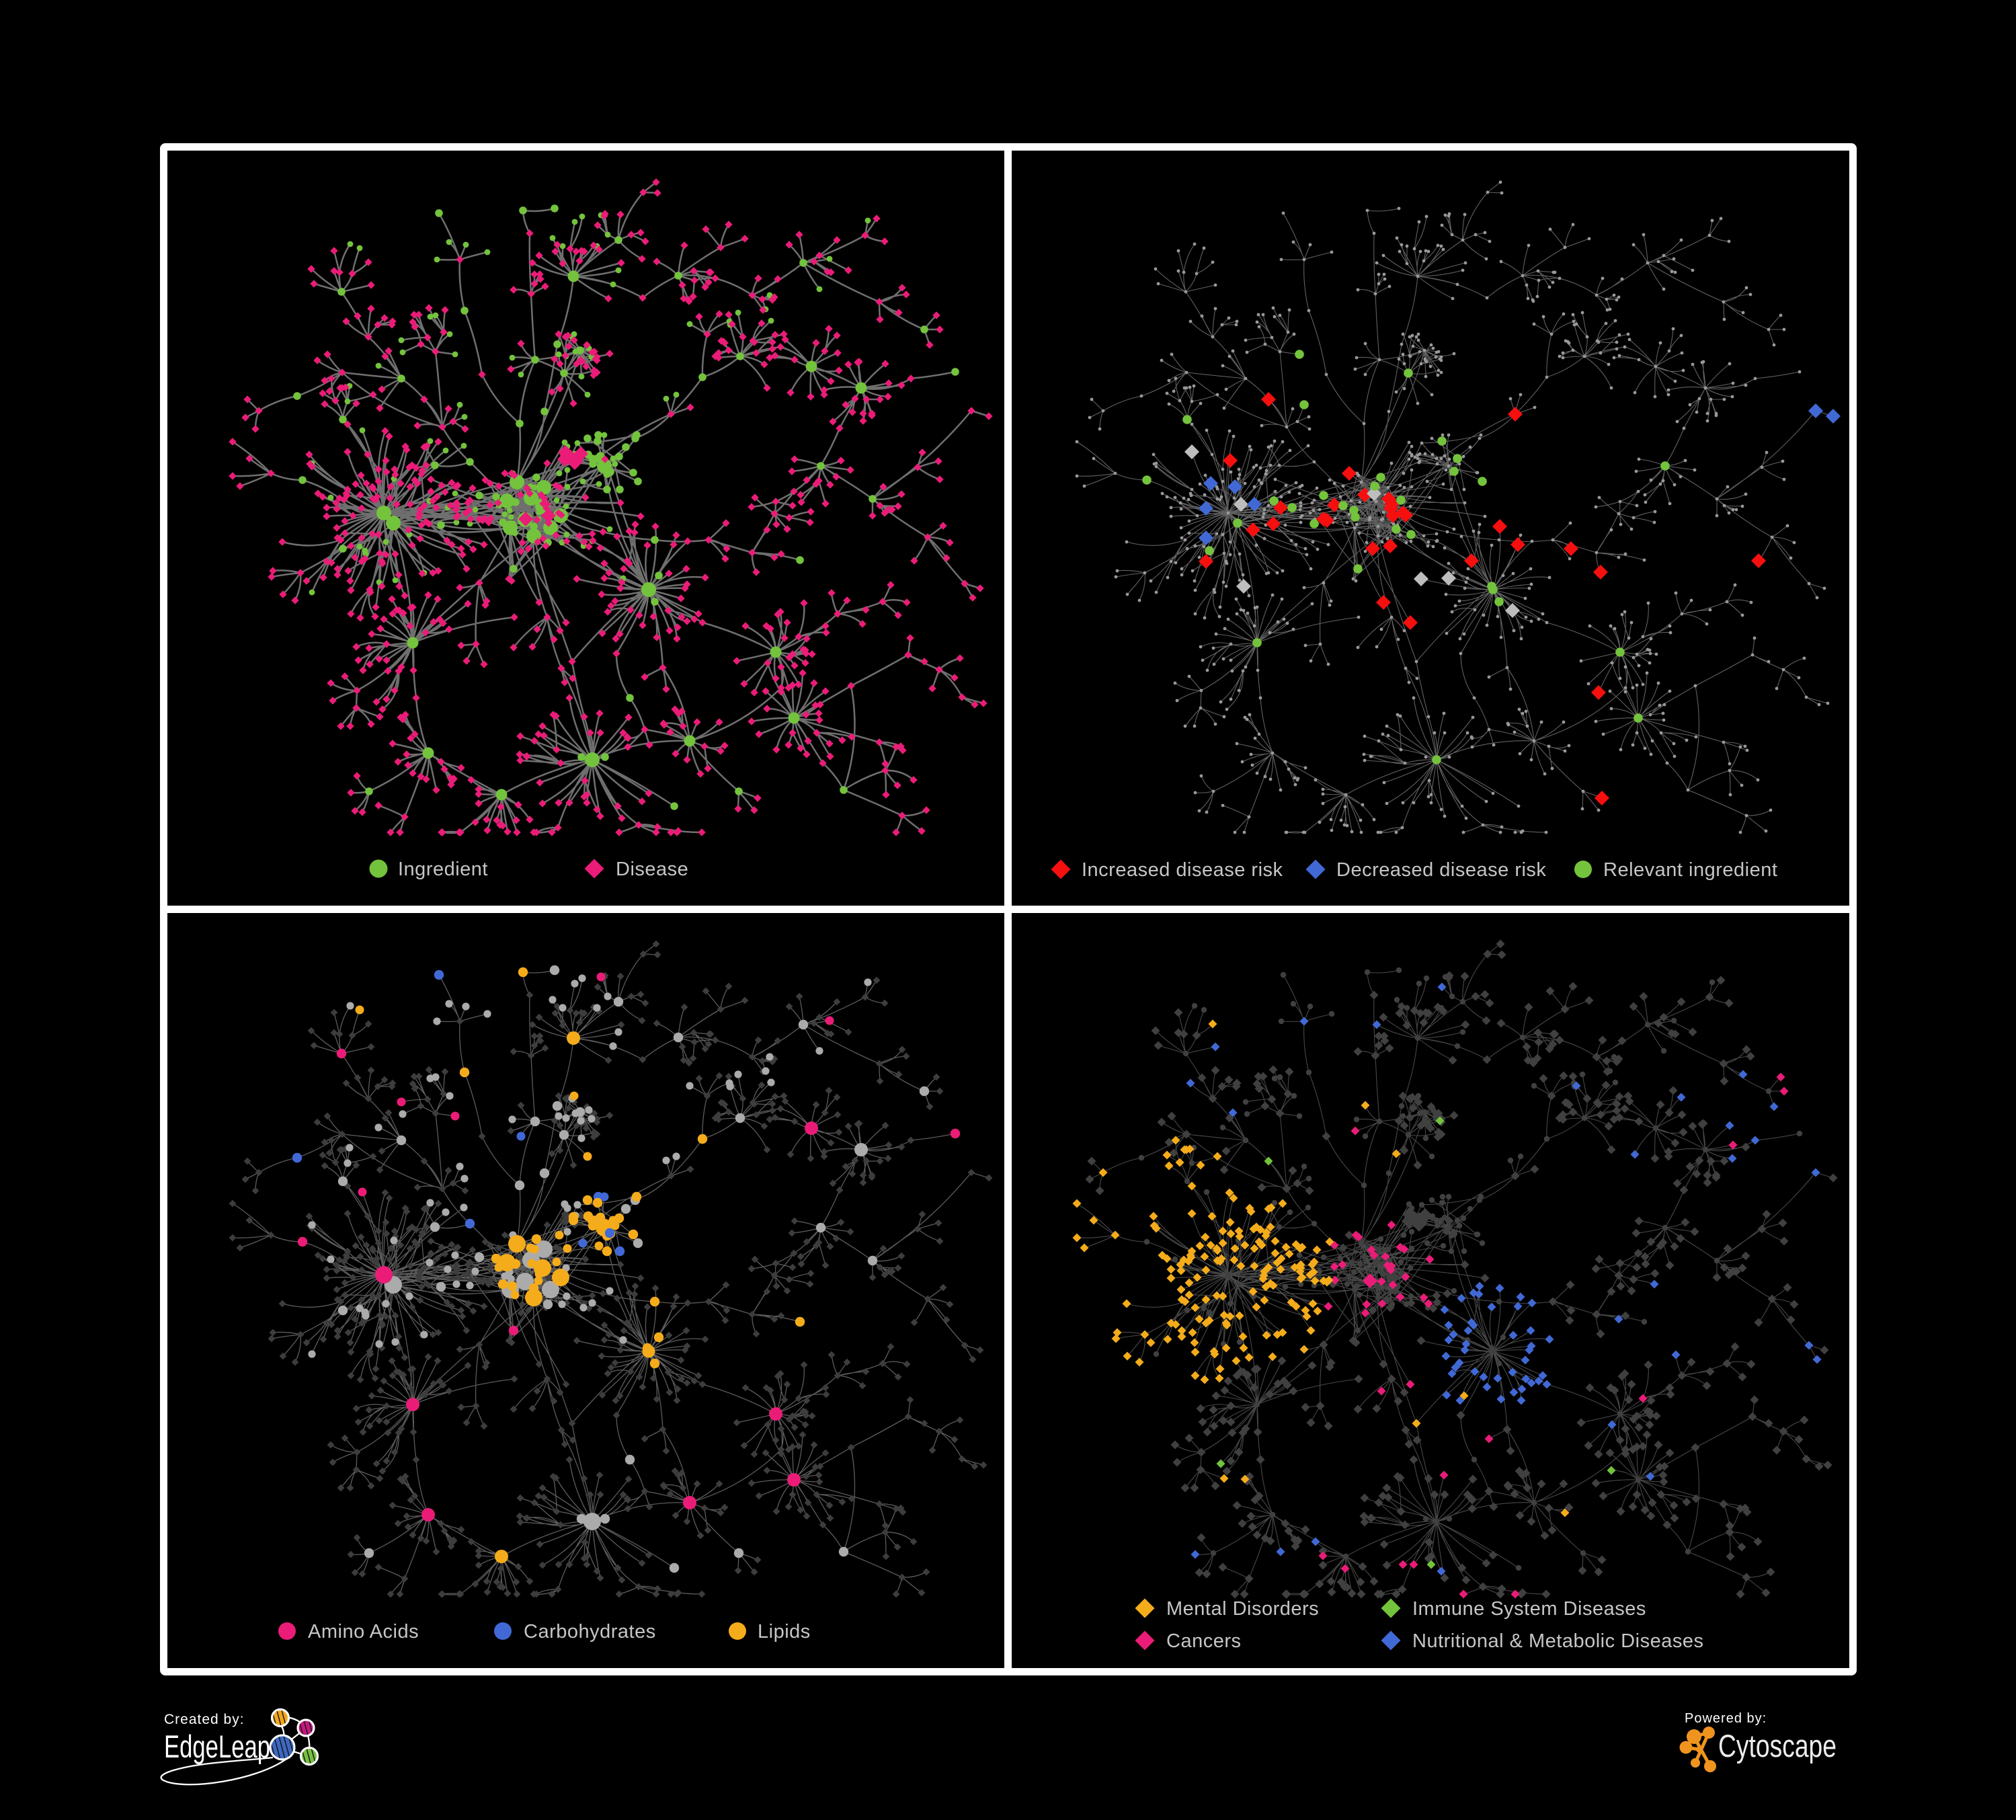  What do you see at coordinates (1242, 1609) in the screenshot?
I see `svg-text: Mental Disorders` at bounding box center [1242, 1609].